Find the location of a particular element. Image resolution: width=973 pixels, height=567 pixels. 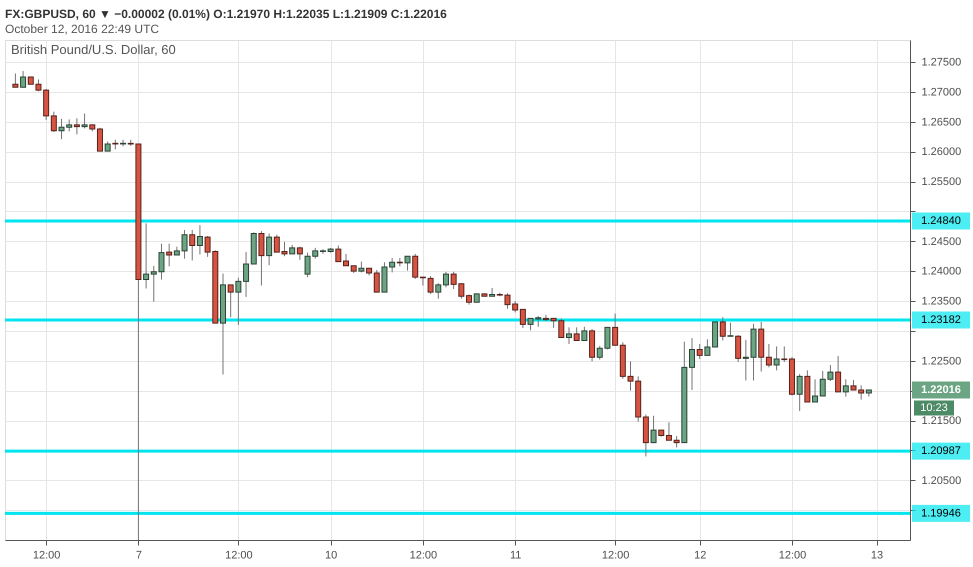

y-tick-label: 1.24000 is located at coordinates (942, 272).